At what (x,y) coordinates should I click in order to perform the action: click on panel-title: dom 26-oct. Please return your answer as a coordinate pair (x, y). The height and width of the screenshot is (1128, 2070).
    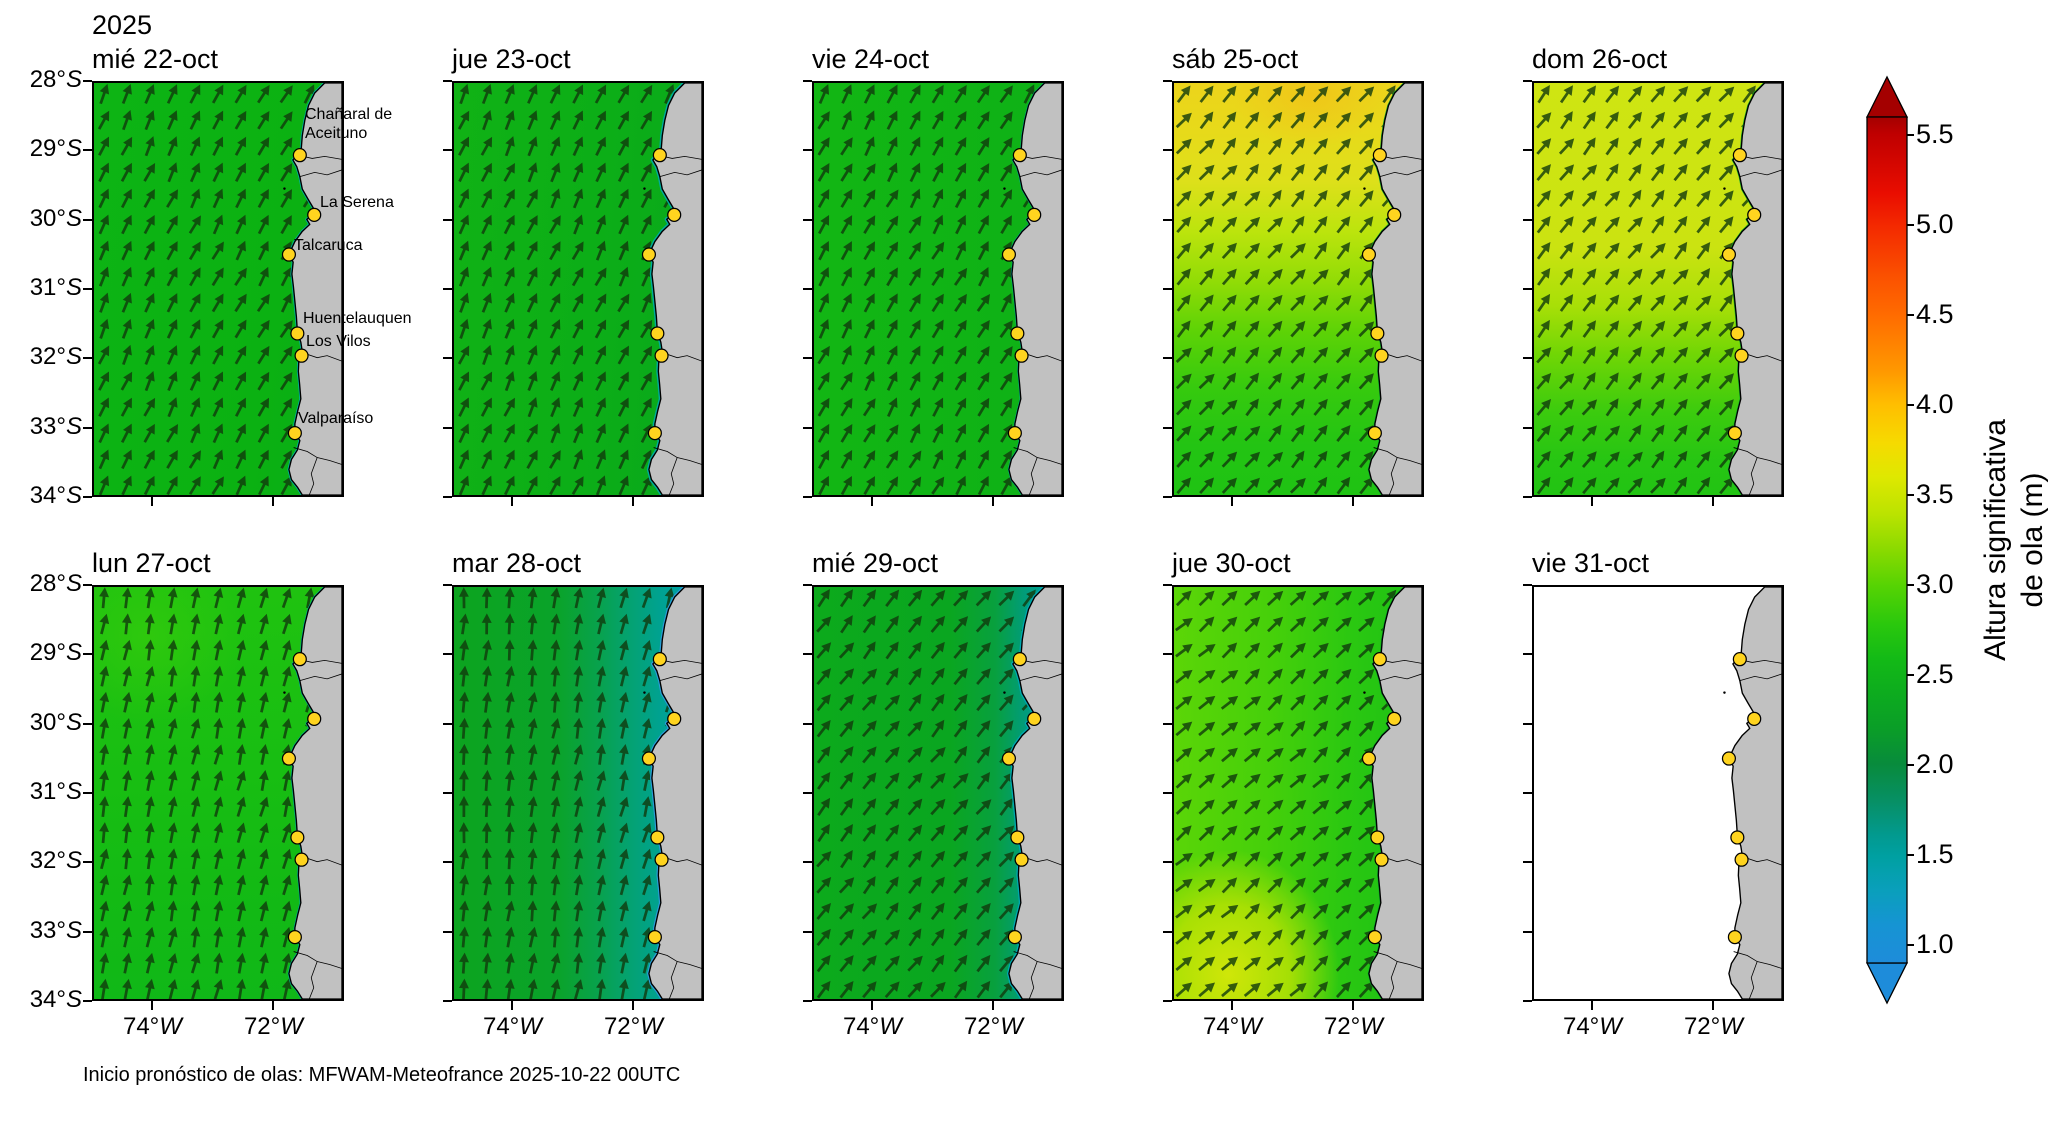
    Looking at the image, I should click on (1600, 59).